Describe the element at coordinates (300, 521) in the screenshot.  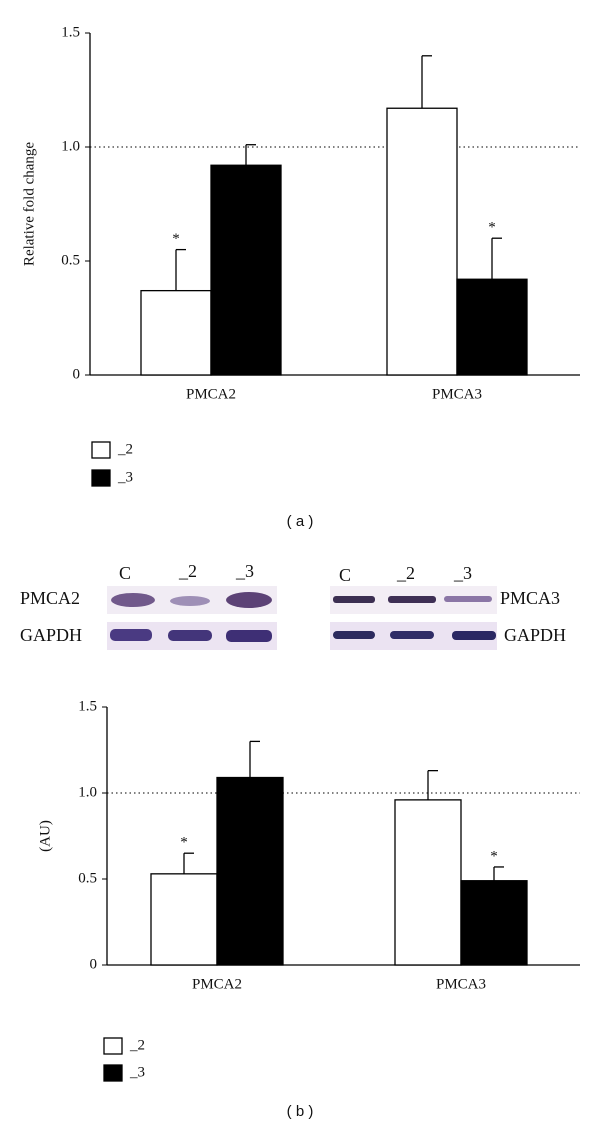
I see `panel-caption: ( a )` at that location.